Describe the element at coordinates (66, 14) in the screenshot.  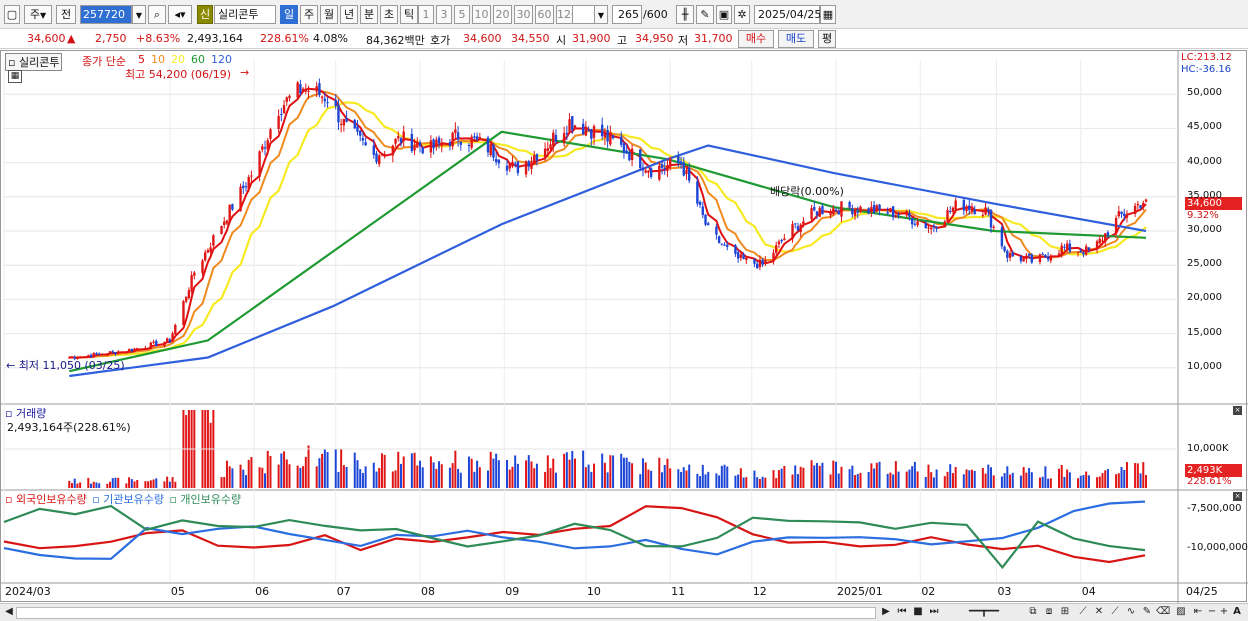
I see `prev-button: 전` at that location.